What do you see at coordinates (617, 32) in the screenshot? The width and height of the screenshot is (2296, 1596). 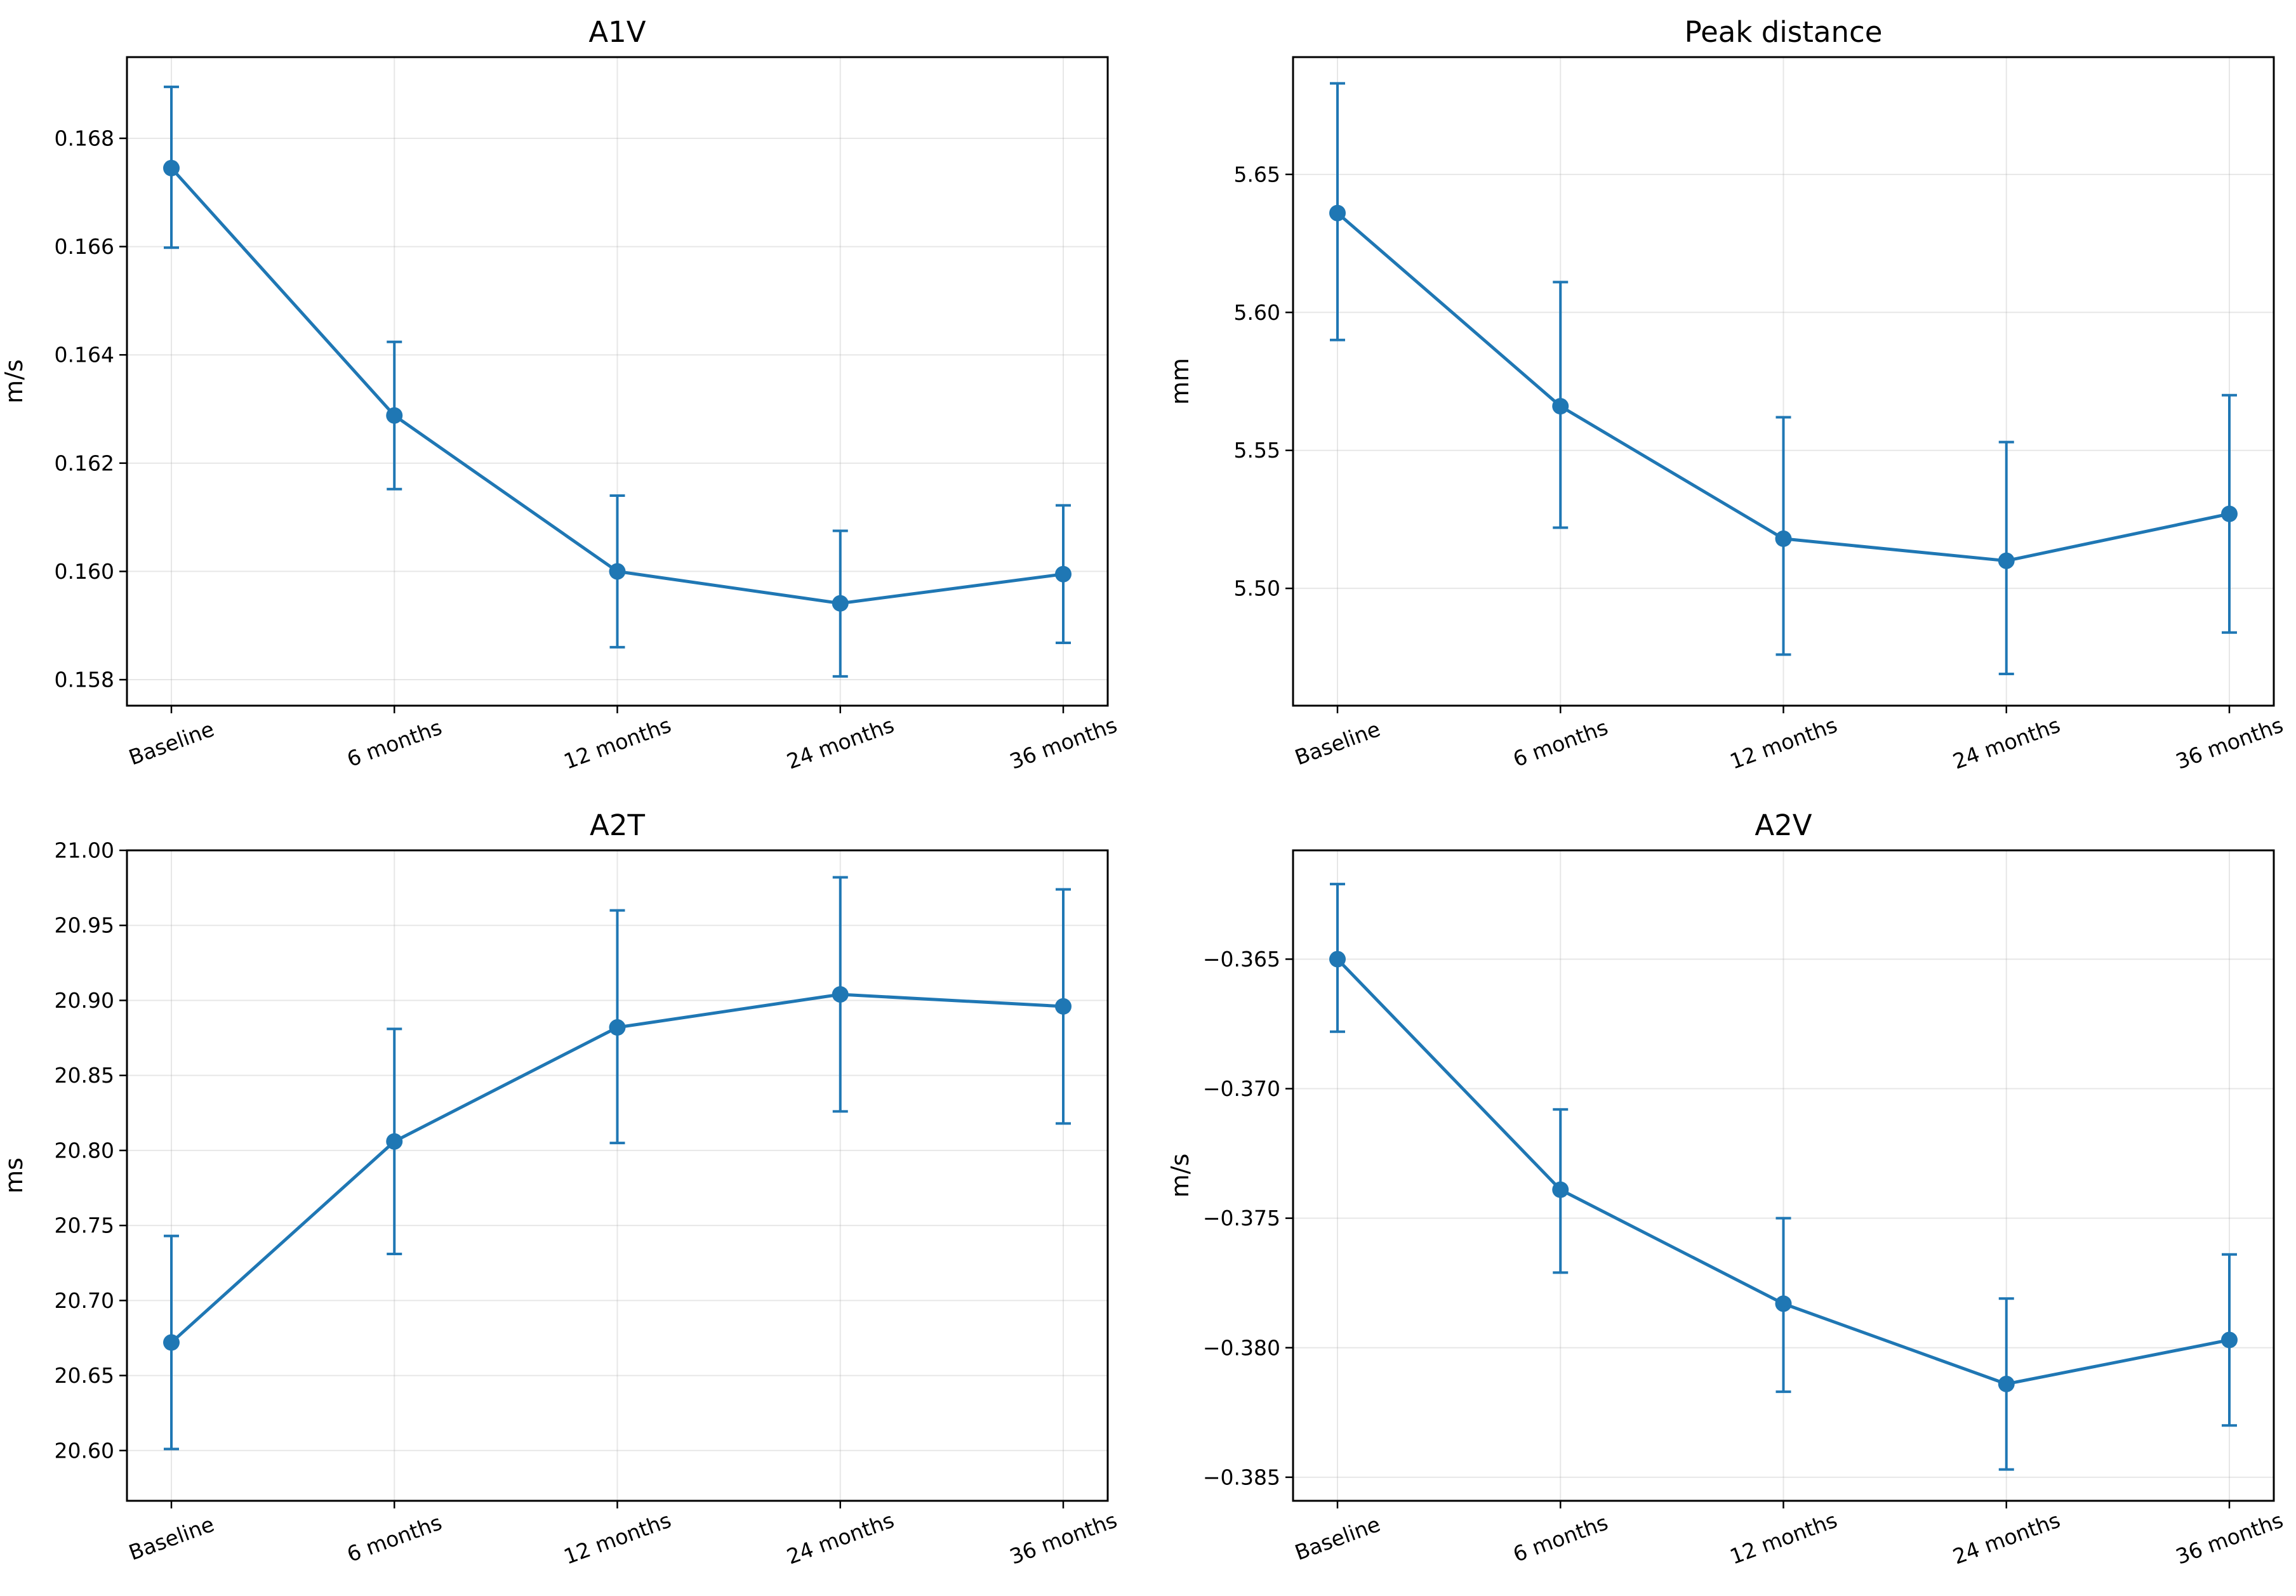 I see `chart-title: A1V` at bounding box center [617, 32].